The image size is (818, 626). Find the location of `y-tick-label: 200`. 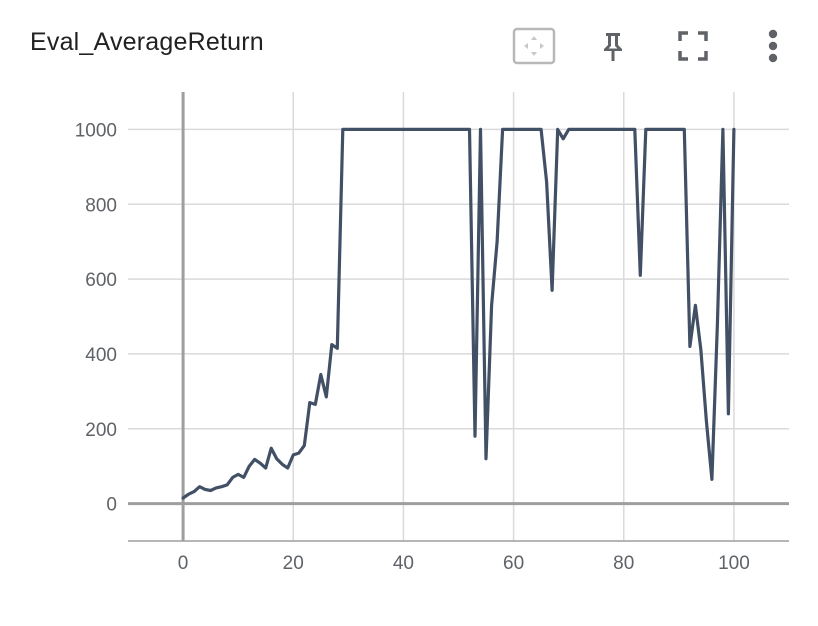

y-tick-label: 200 is located at coordinates (101, 430).